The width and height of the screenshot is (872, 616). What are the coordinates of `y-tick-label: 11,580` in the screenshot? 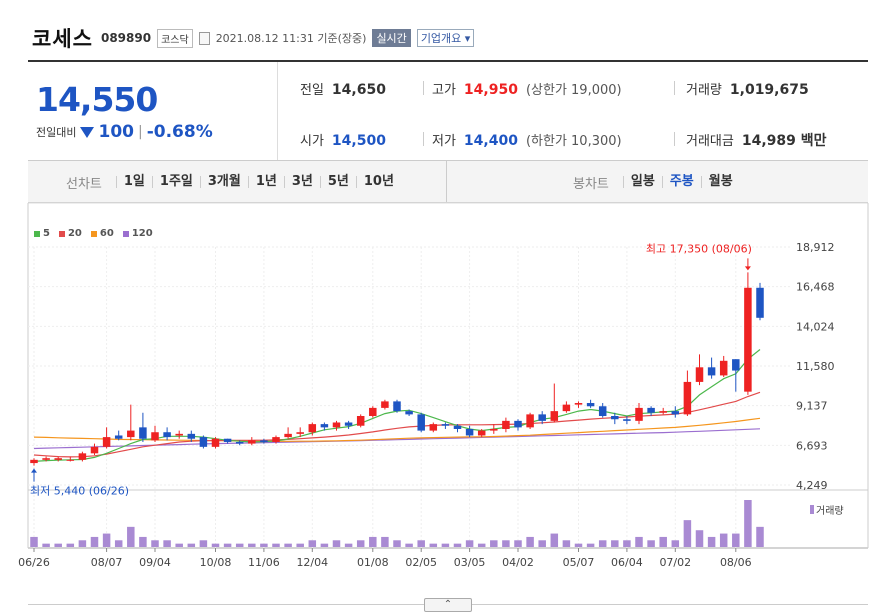 It's located at (815, 366).